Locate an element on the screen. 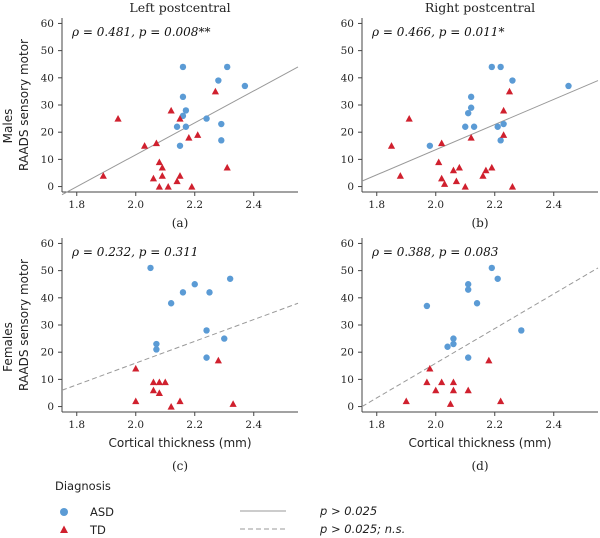 The width and height of the screenshot is (600, 538). row-label-females-text: Females is located at coordinates (8, 347).